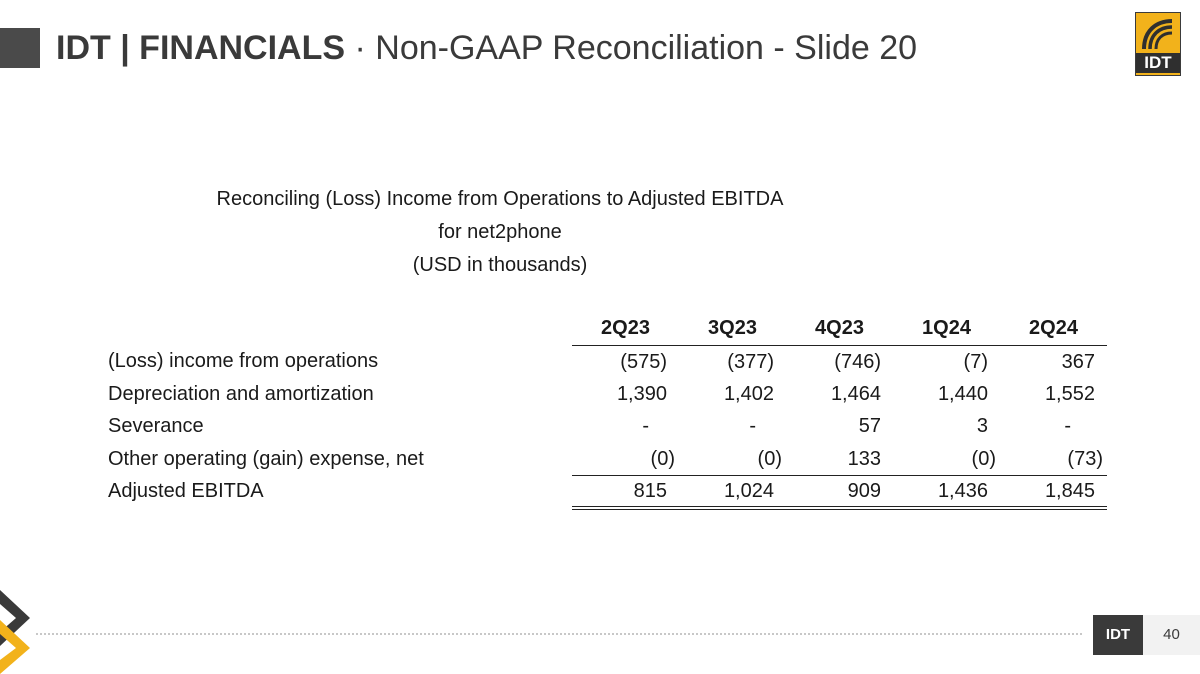 This screenshot has width=1200, height=674. Describe the element at coordinates (946, 329) in the screenshot. I see `column-header: 1Q24` at that location.